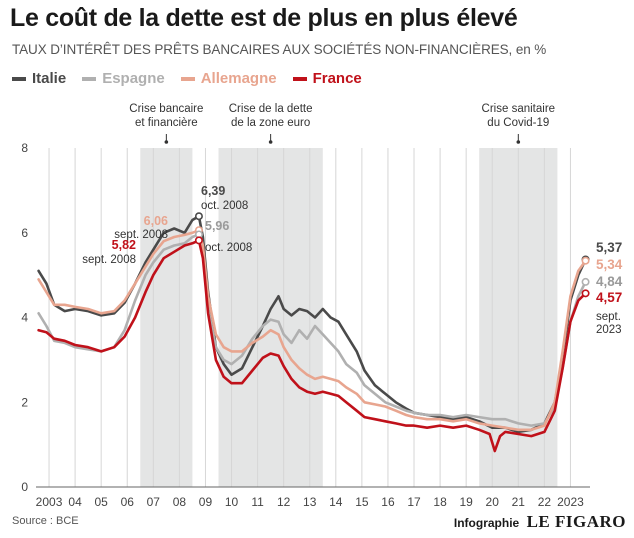 Image resolution: width=634 pixels, height=538 pixels. What do you see at coordinates (519, 502) in the screenshot?
I see `x-tick-label: 21` at bounding box center [519, 502].